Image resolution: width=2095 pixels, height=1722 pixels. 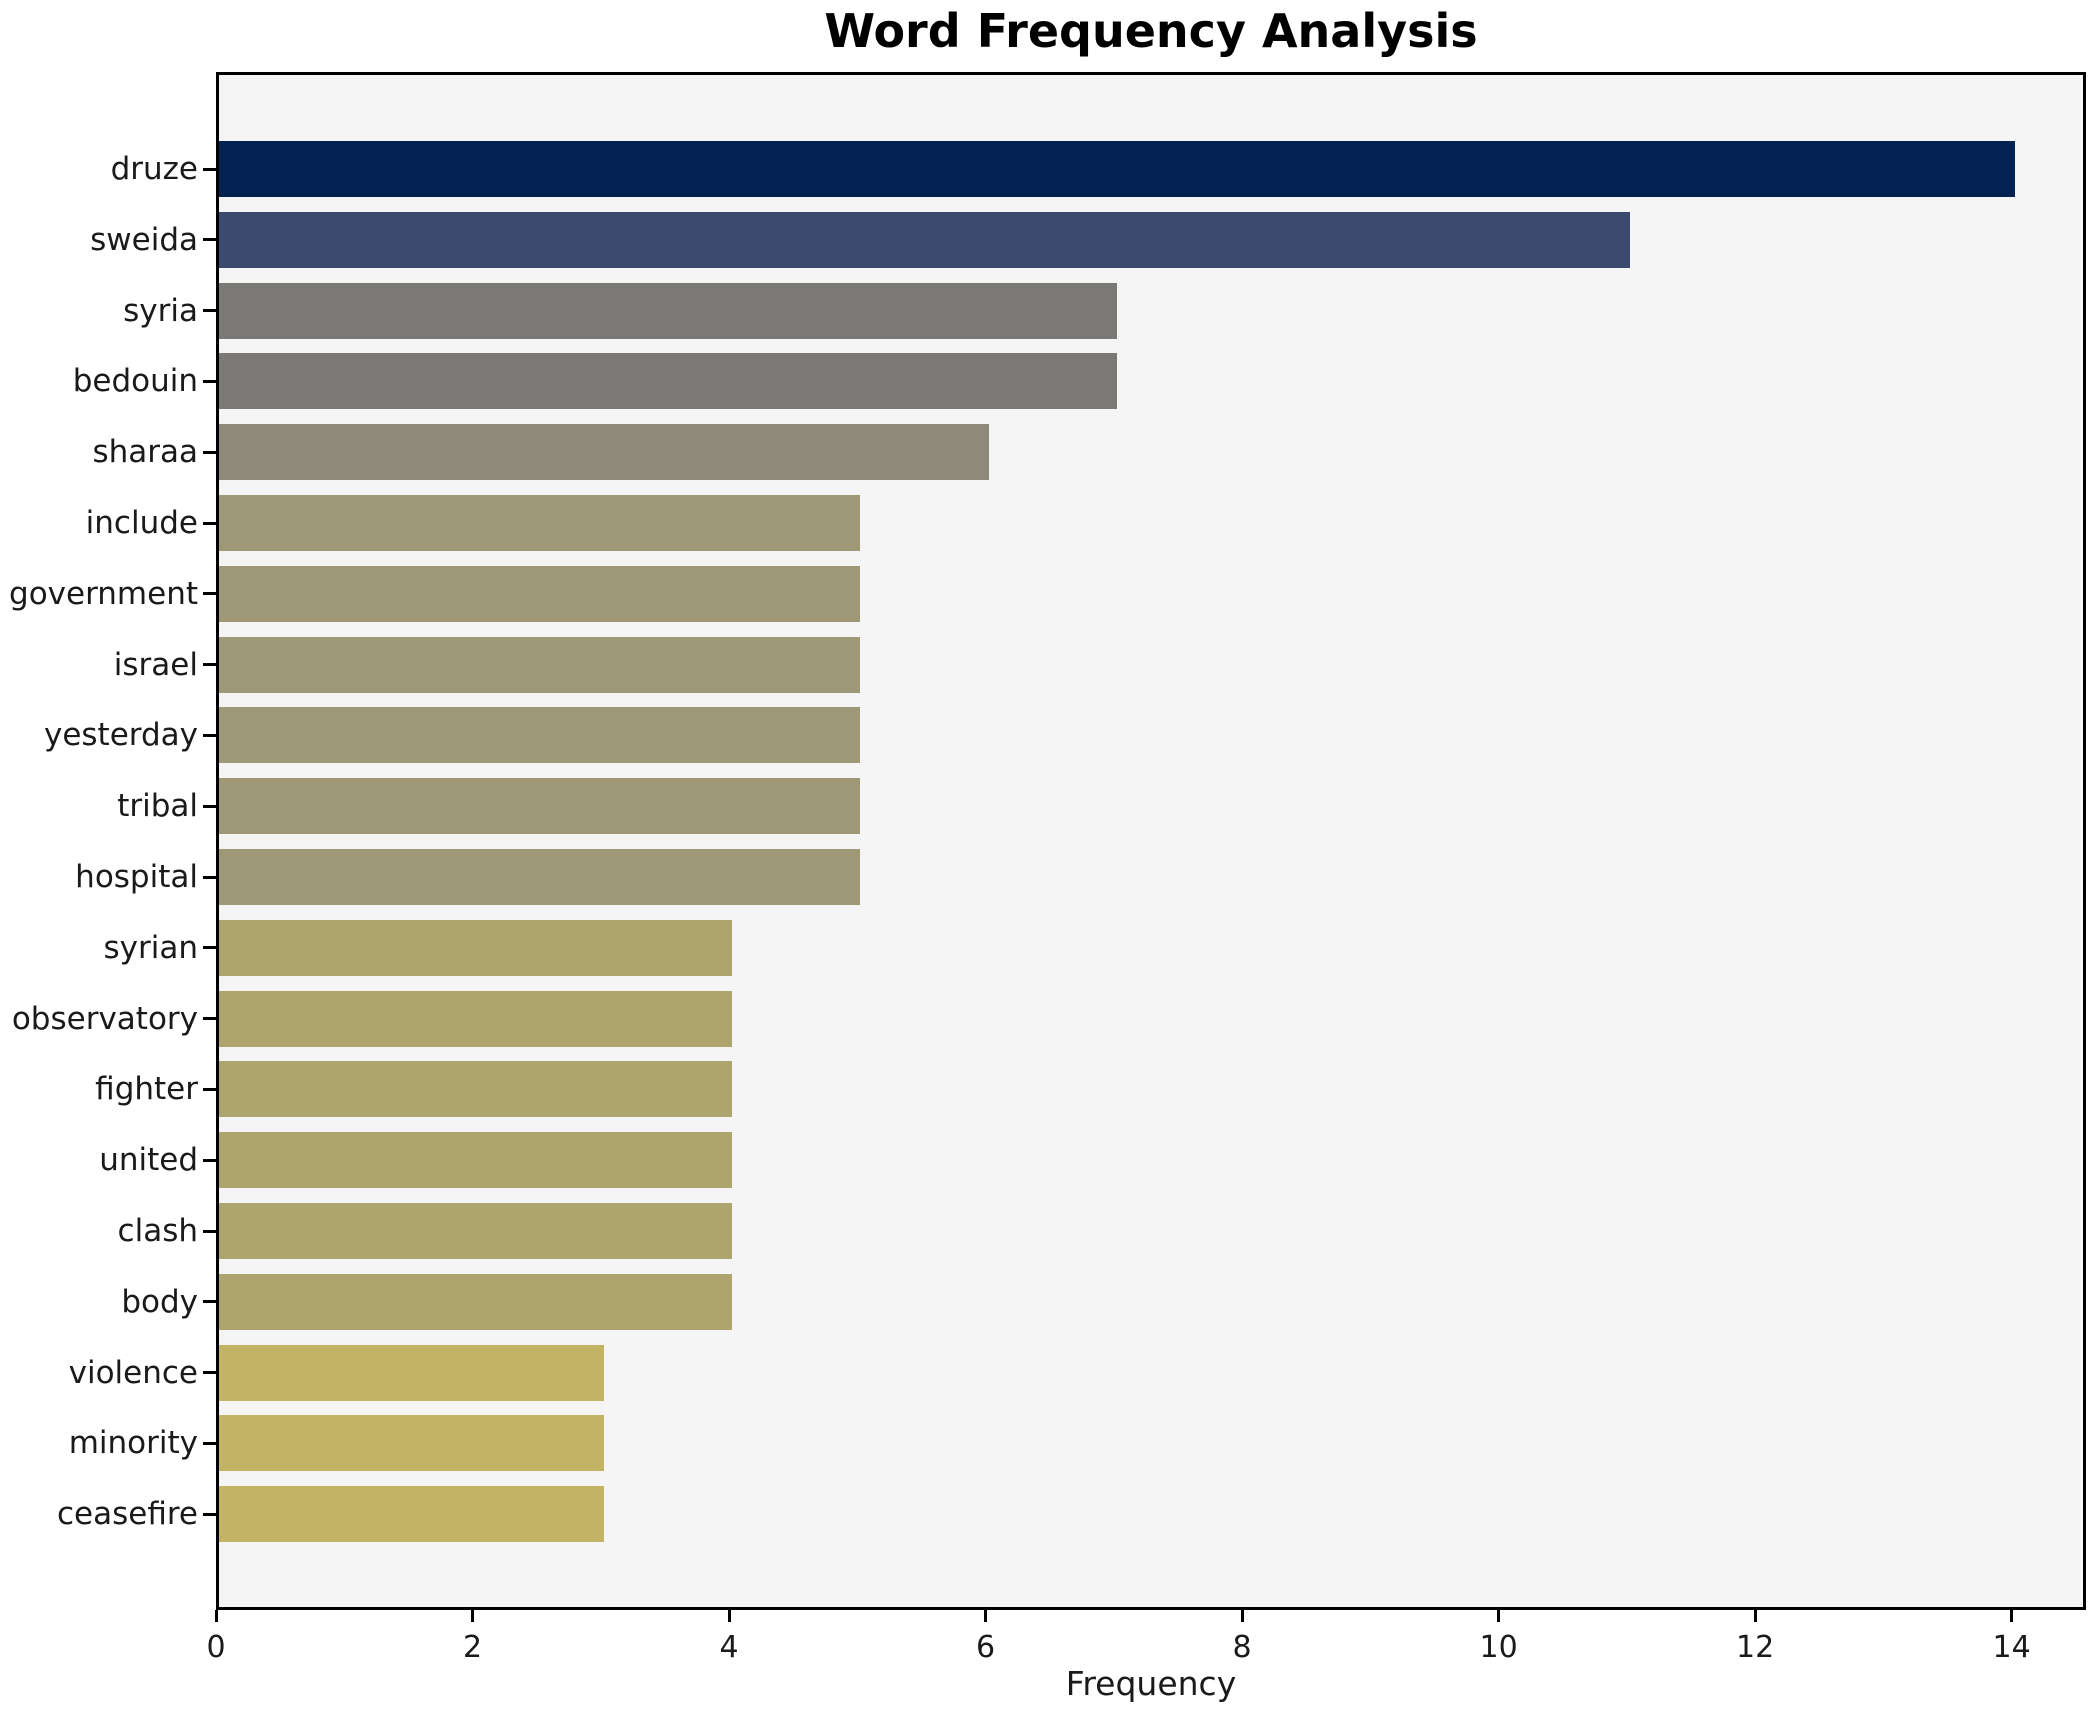 I want to click on bar-minority, so click(x=411, y=1443).